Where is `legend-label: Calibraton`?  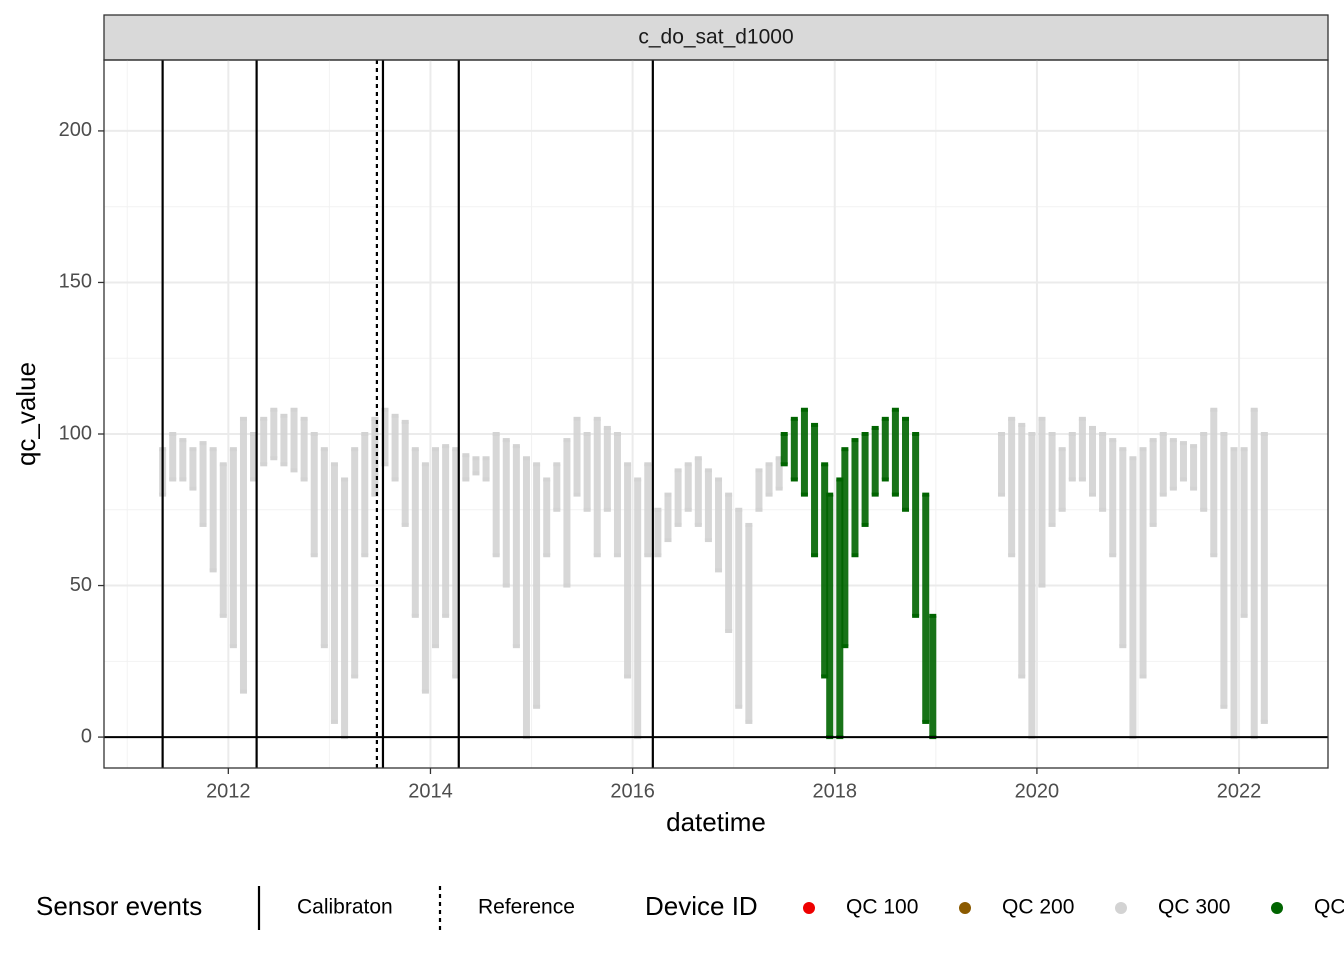
legend-label: Calibraton is located at coordinates (345, 907).